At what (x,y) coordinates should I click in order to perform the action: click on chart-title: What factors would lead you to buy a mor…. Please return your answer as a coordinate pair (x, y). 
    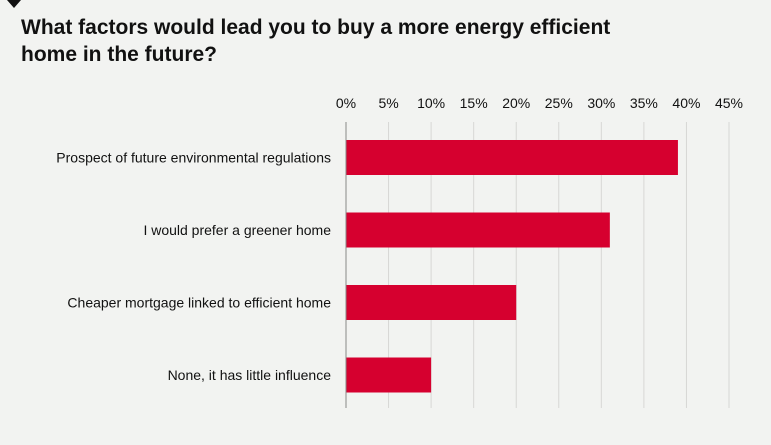
    Looking at the image, I should click on (316, 41).